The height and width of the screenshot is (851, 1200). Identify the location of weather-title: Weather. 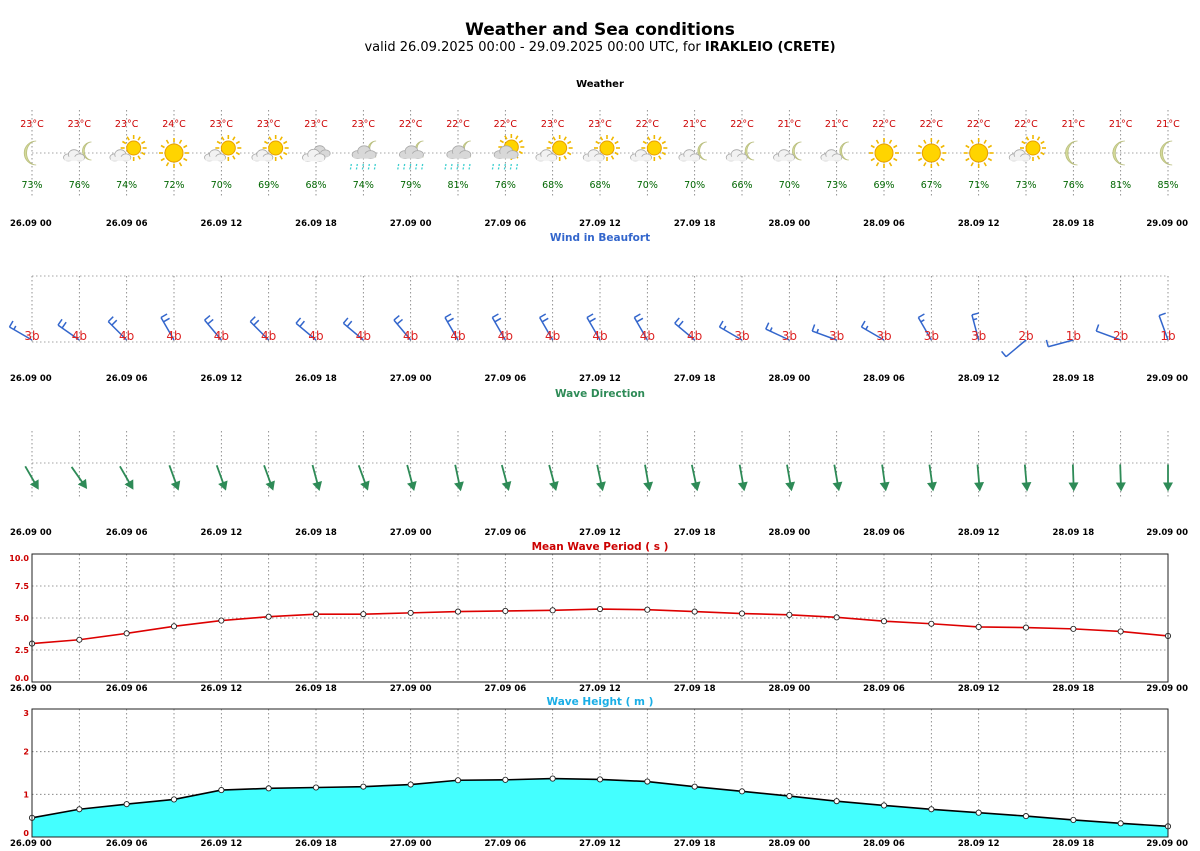
(600, 84).